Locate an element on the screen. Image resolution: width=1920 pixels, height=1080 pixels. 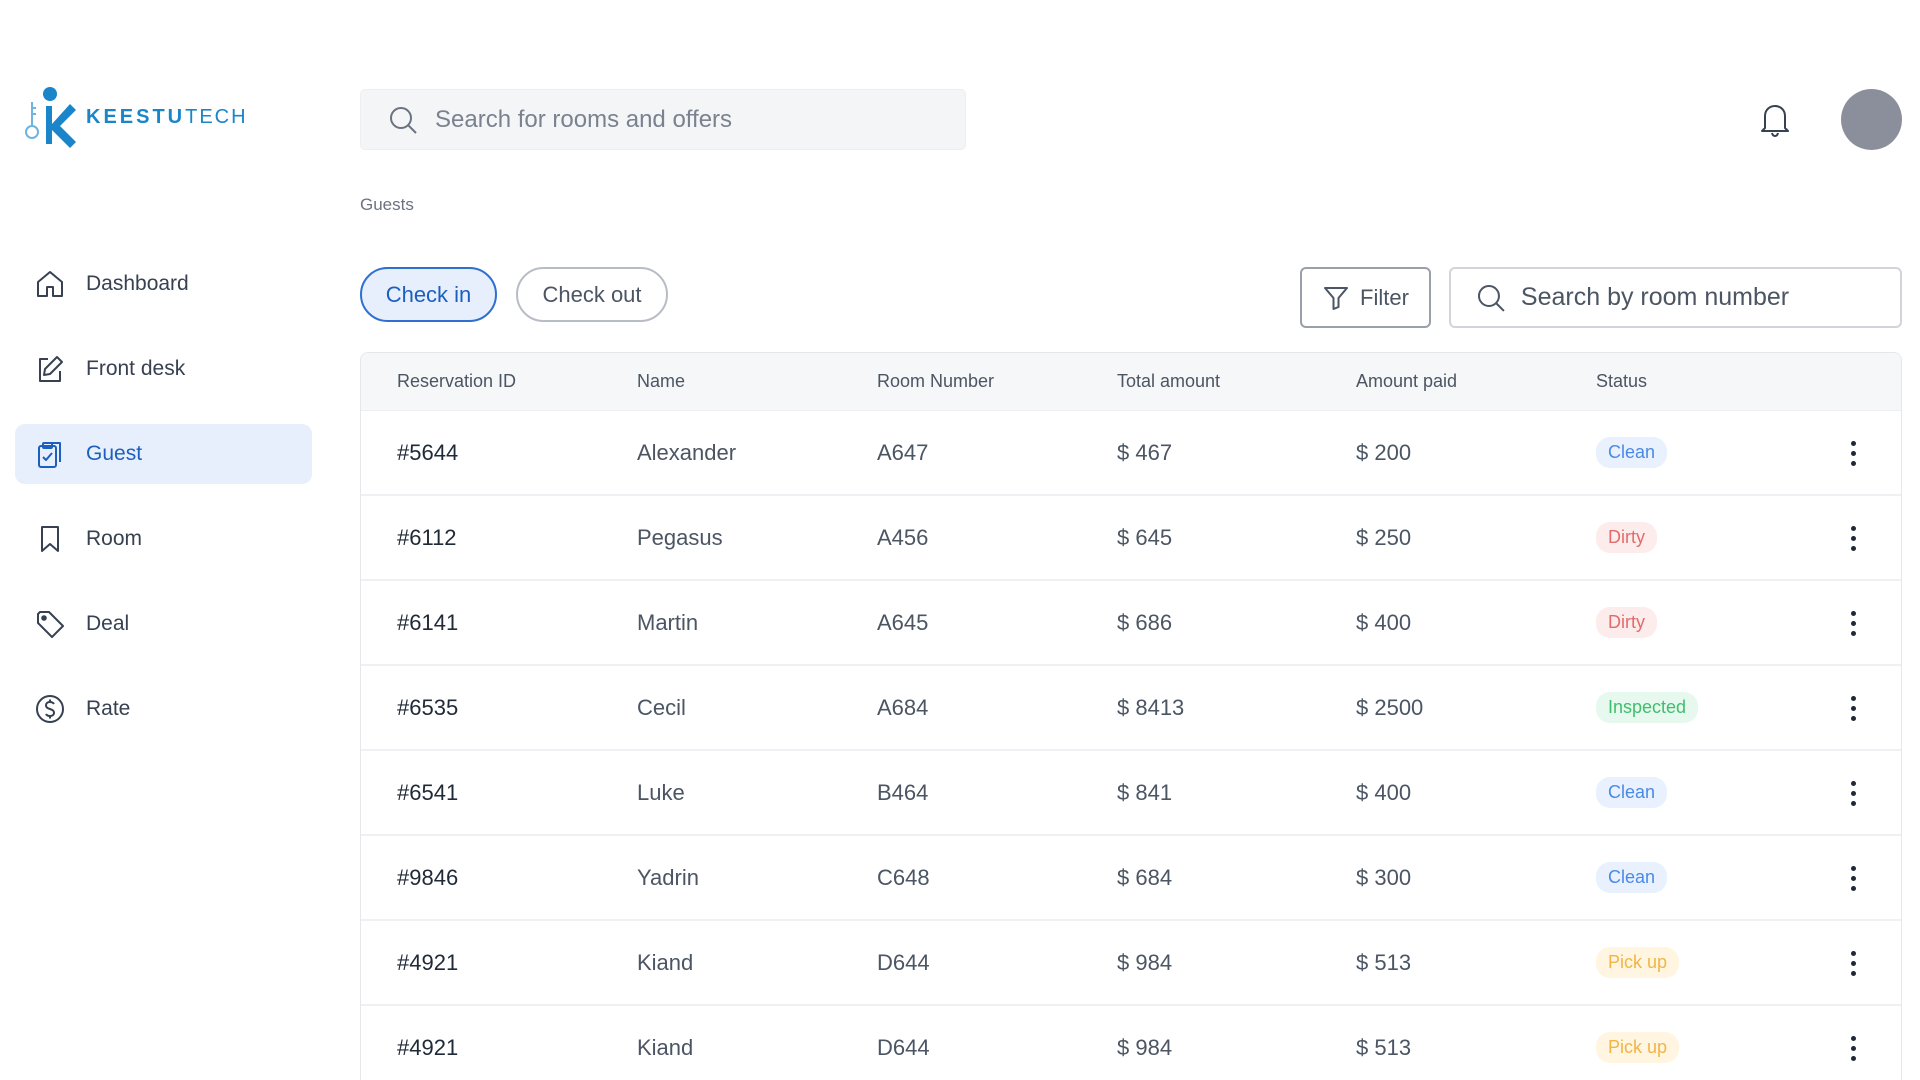
global-search-input is located at coordinates (695, 119).